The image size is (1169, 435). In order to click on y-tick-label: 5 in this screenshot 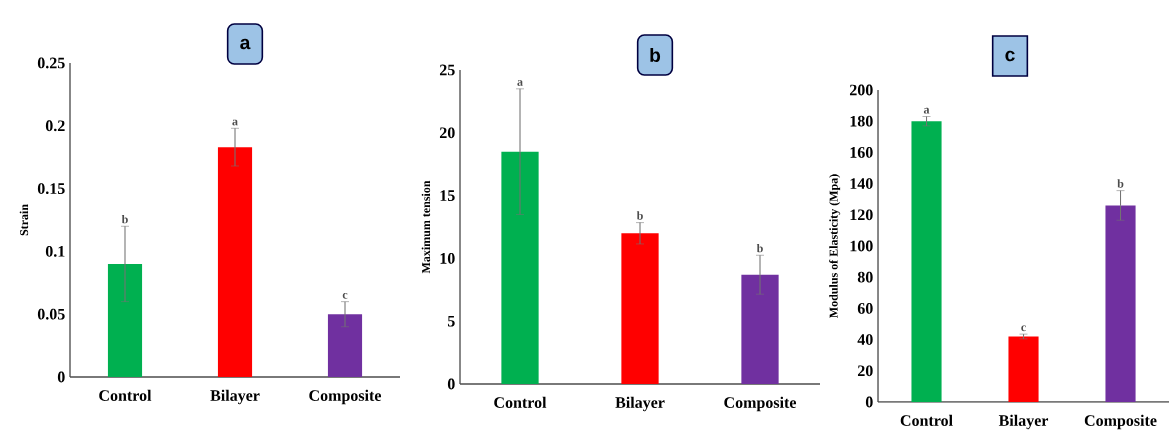, I will do `click(451, 321)`.